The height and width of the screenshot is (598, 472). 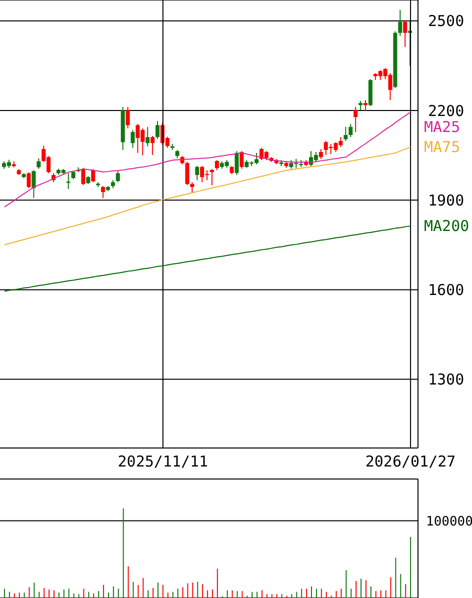 What do you see at coordinates (446, 111) in the screenshot?
I see `y-tick-label: 2200` at bounding box center [446, 111].